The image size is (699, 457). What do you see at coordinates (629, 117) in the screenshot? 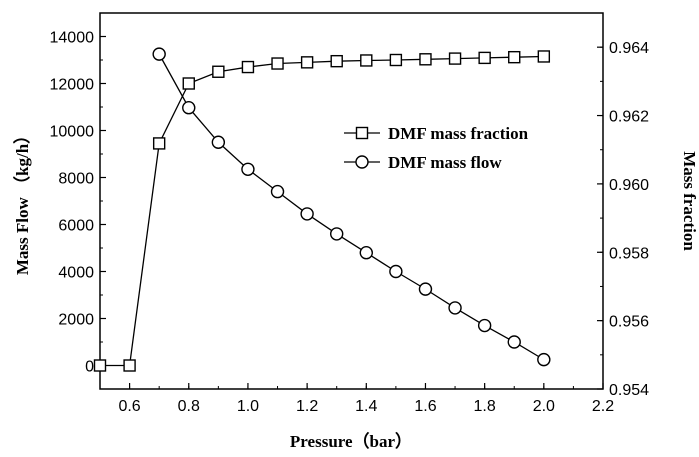
I see `y-right-tick-label: 0.962` at bounding box center [629, 117].